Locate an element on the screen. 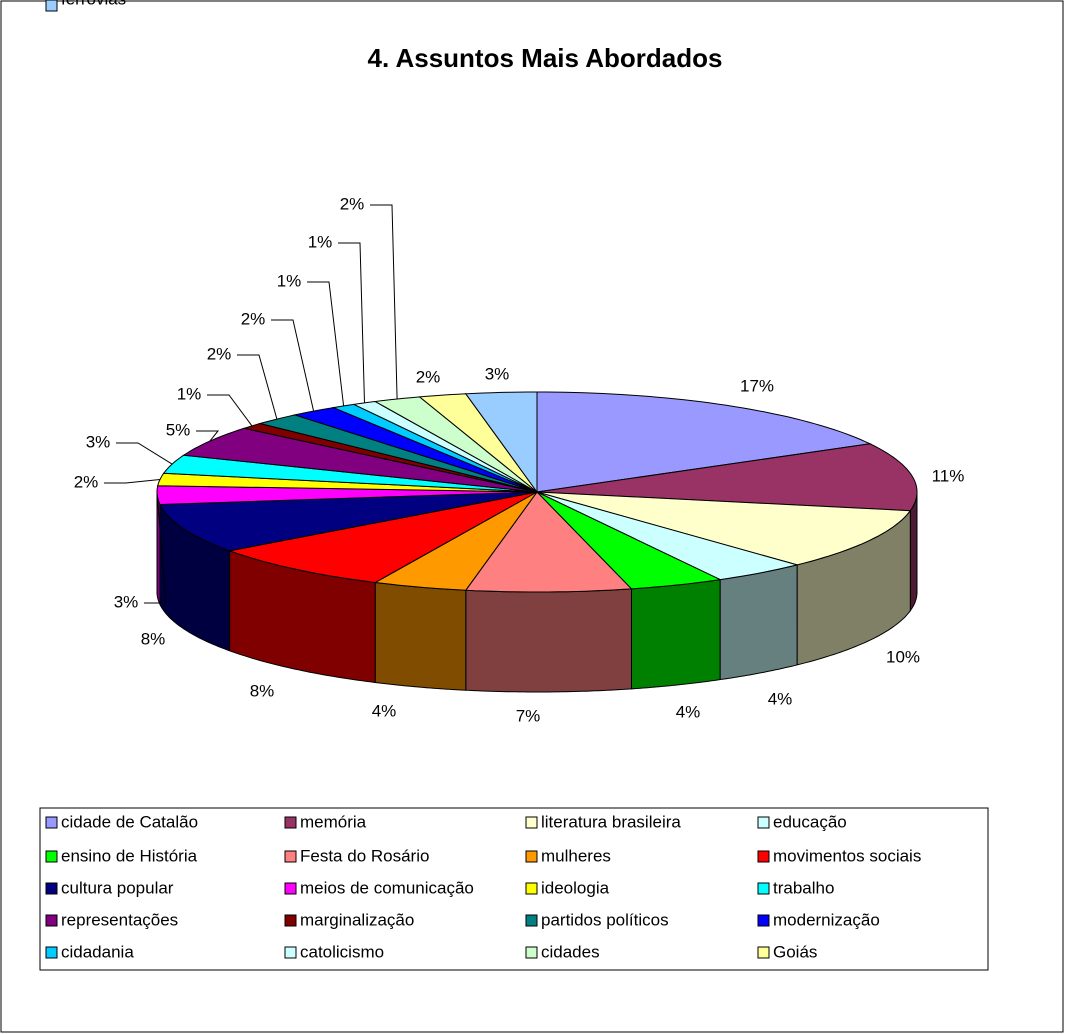 The height and width of the screenshot is (1034, 1065). legend-label: Goiás is located at coordinates (795, 951).